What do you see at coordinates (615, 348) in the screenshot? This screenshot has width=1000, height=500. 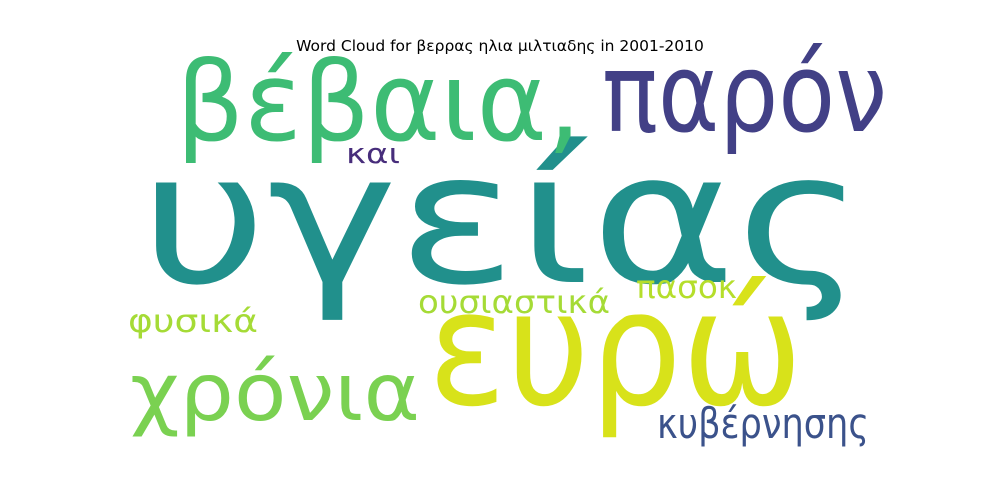 I see `word-1: ευρώ` at bounding box center [615, 348].